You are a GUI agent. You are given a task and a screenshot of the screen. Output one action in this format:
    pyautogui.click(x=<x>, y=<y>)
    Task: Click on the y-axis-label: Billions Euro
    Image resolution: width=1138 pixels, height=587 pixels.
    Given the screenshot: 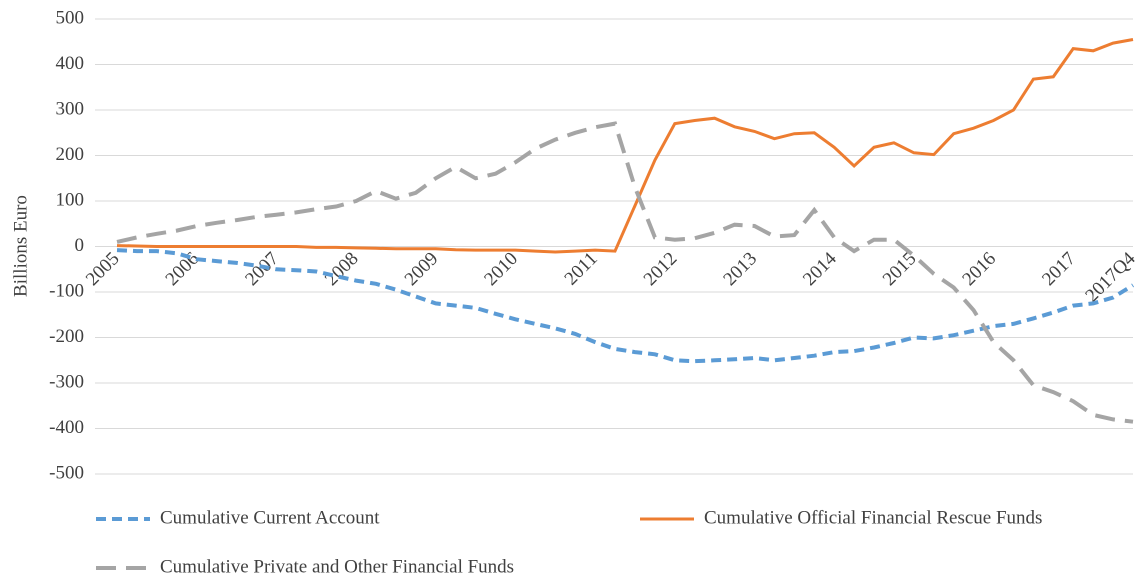 What is the action you would take?
    pyautogui.click(x=20, y=246)
    